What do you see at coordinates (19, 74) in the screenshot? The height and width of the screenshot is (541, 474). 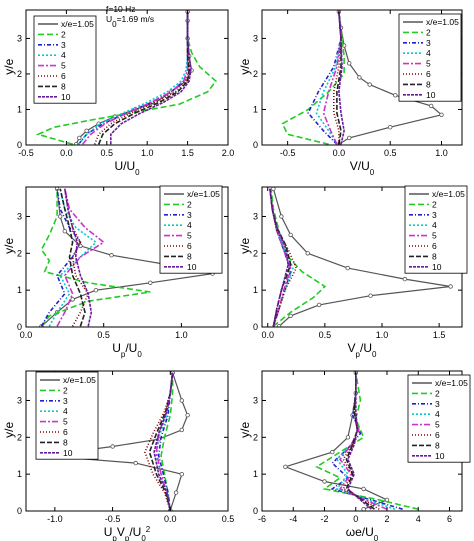 I see `y-tick-label: 2` at bounding box center [19, 74].